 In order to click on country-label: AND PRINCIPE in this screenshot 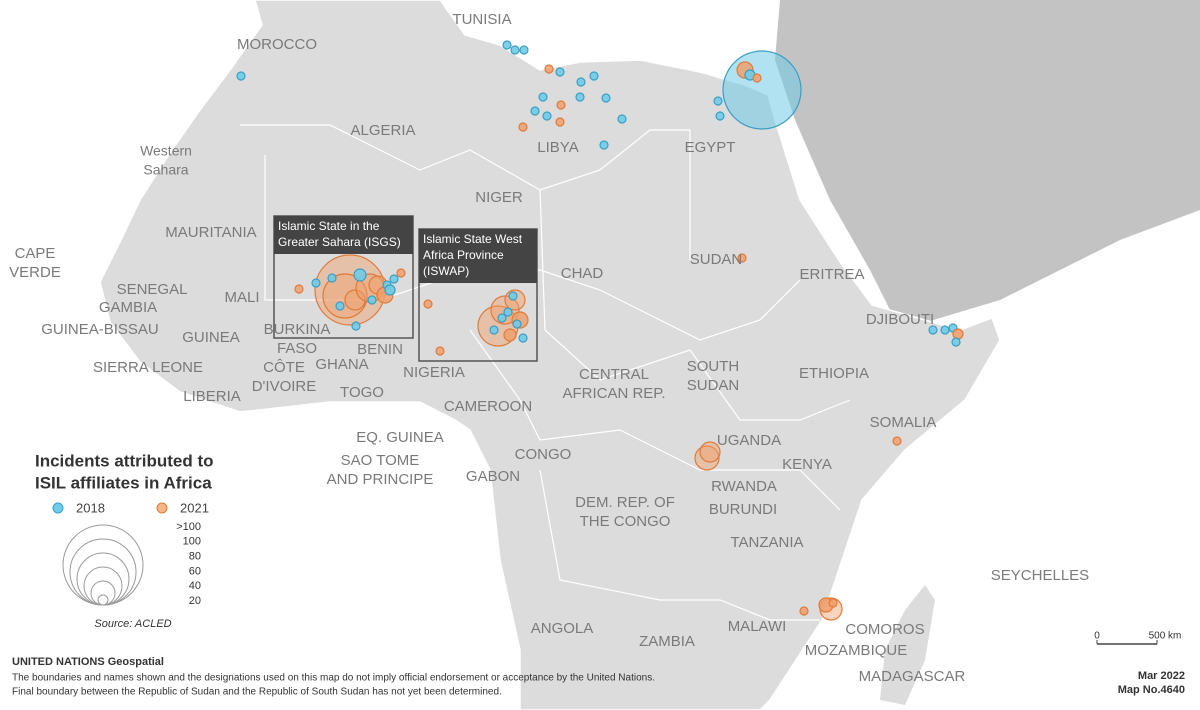, I will do `click(380, 479)`.